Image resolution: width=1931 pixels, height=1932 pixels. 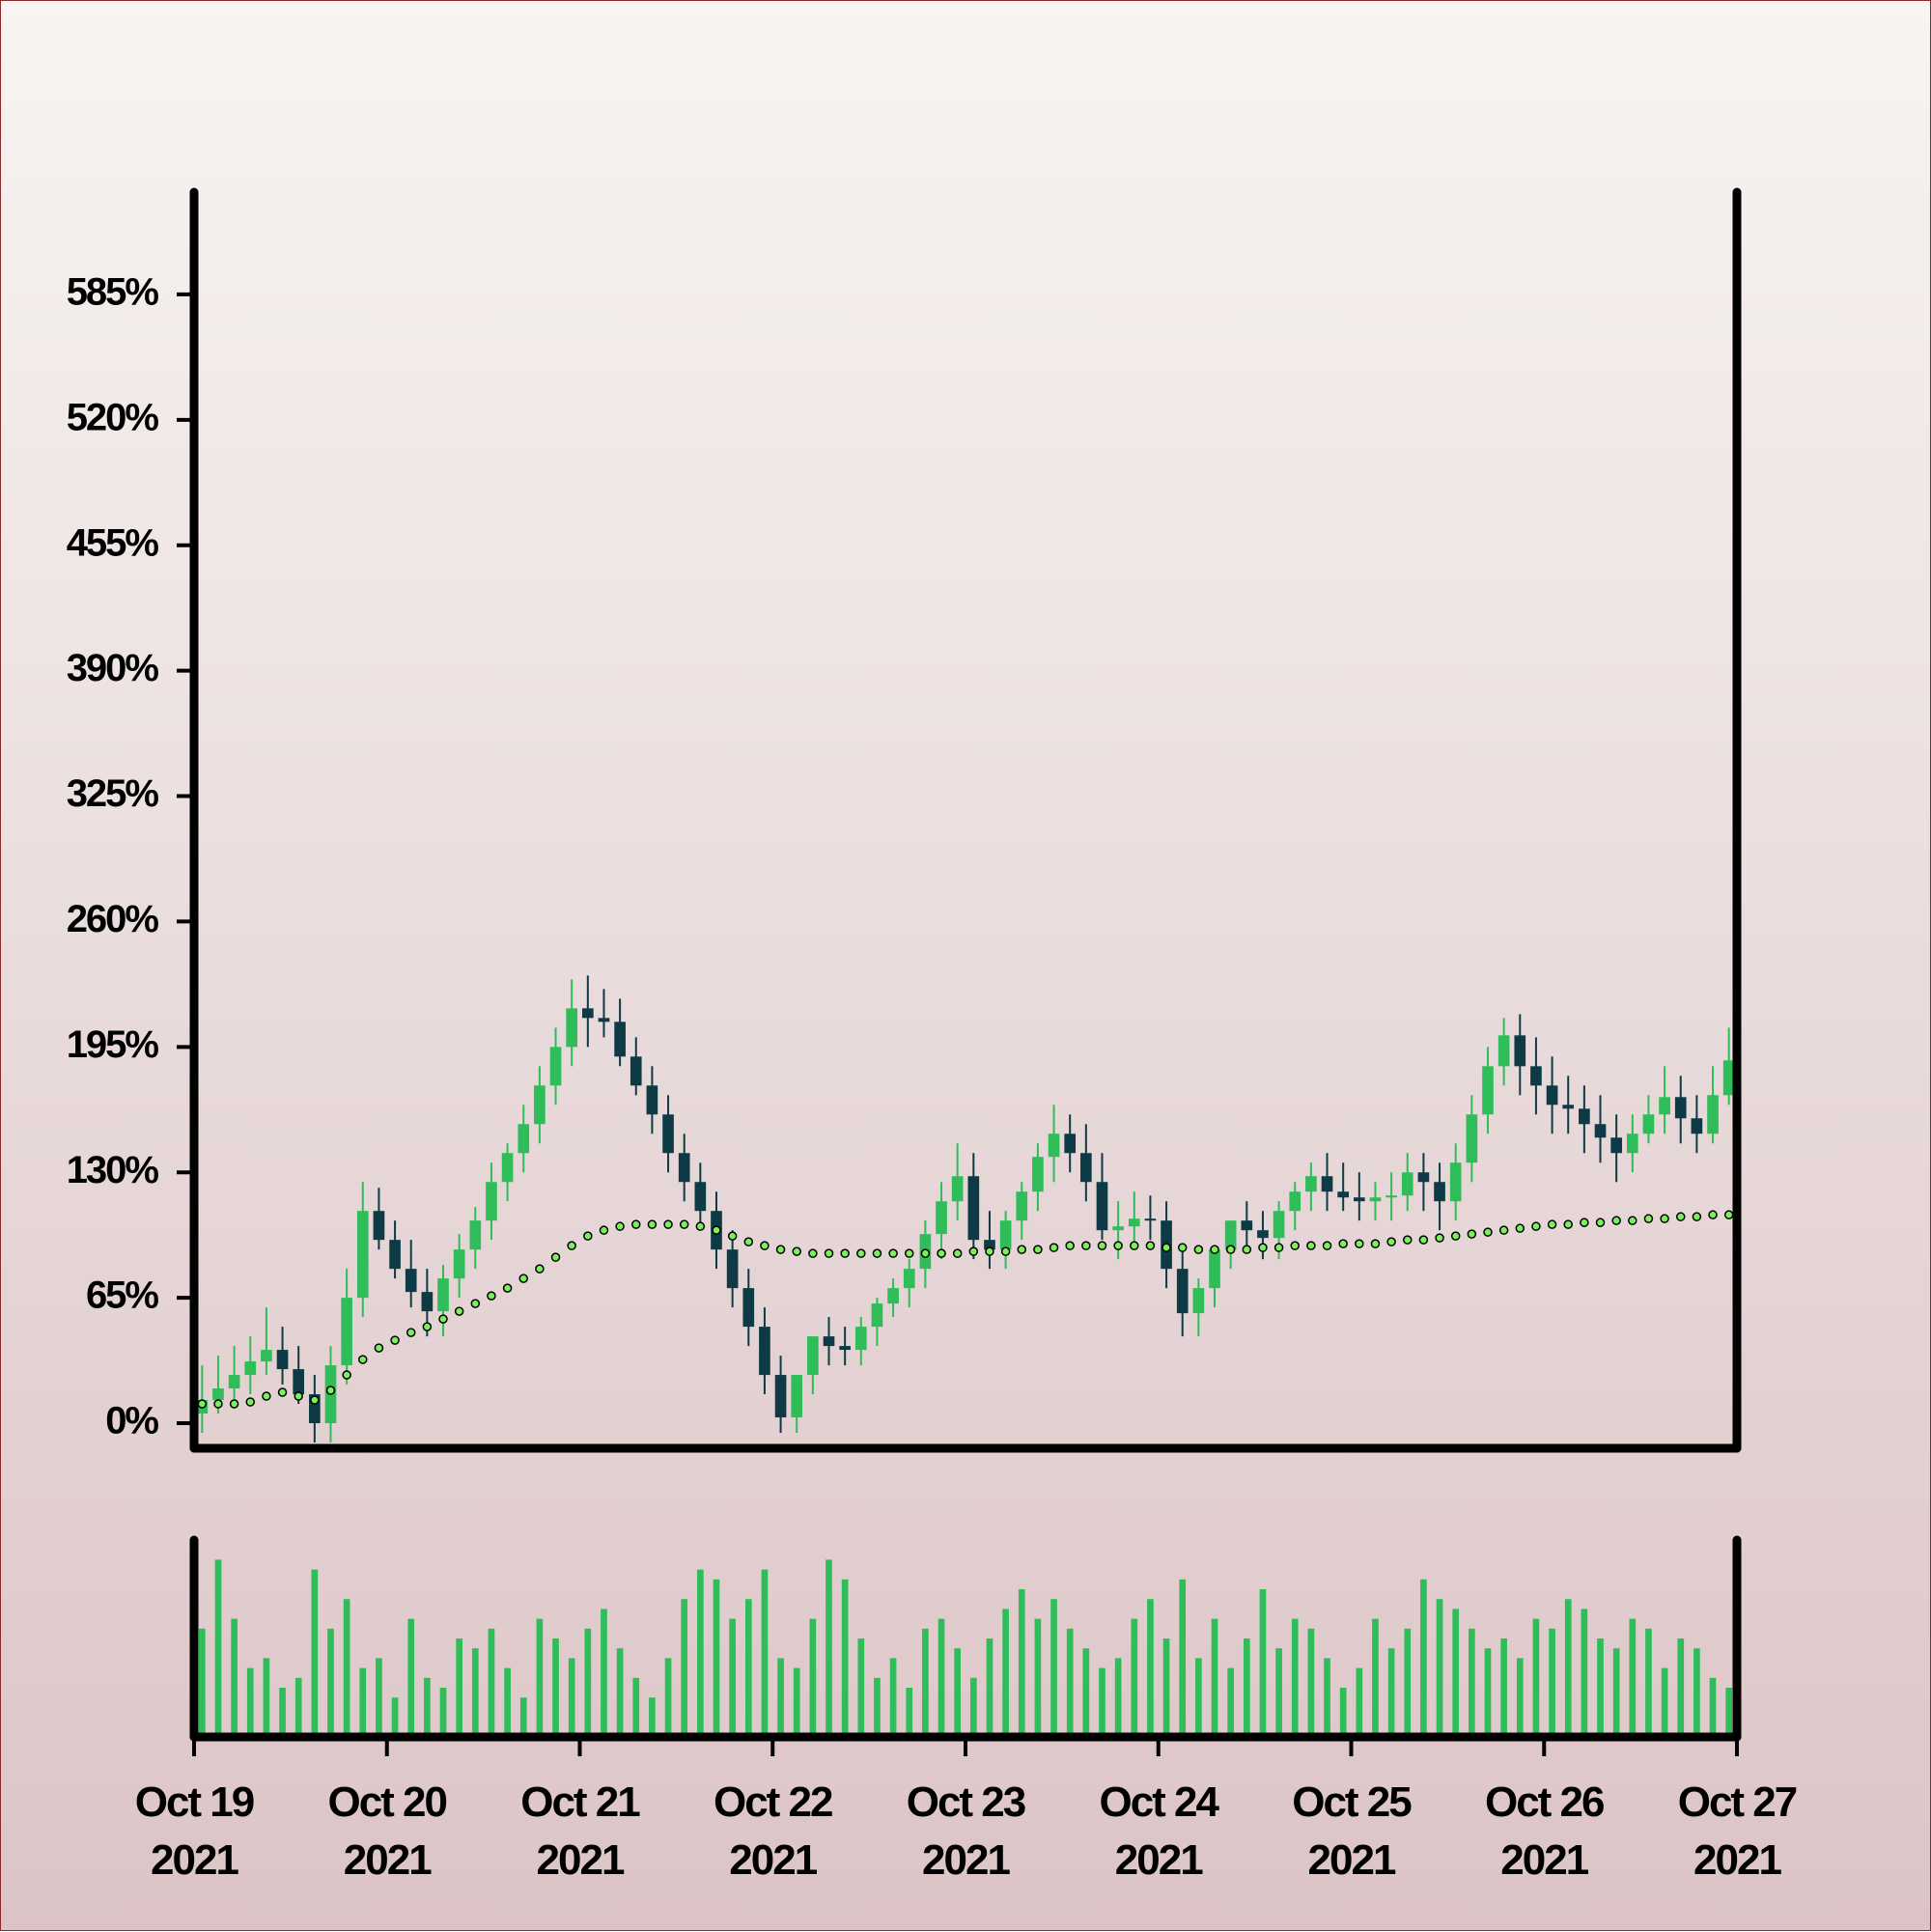 I want to click on y-tick-label: 260%, so click(x=113, y=919).